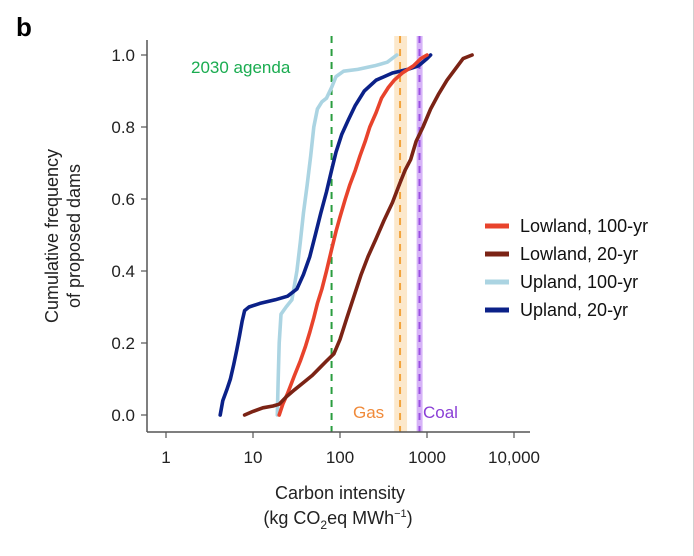  I want to click on y-axis-ticks: 0.0 0.2 0.4 0.6 0.8 1.0, so click(129, 235).